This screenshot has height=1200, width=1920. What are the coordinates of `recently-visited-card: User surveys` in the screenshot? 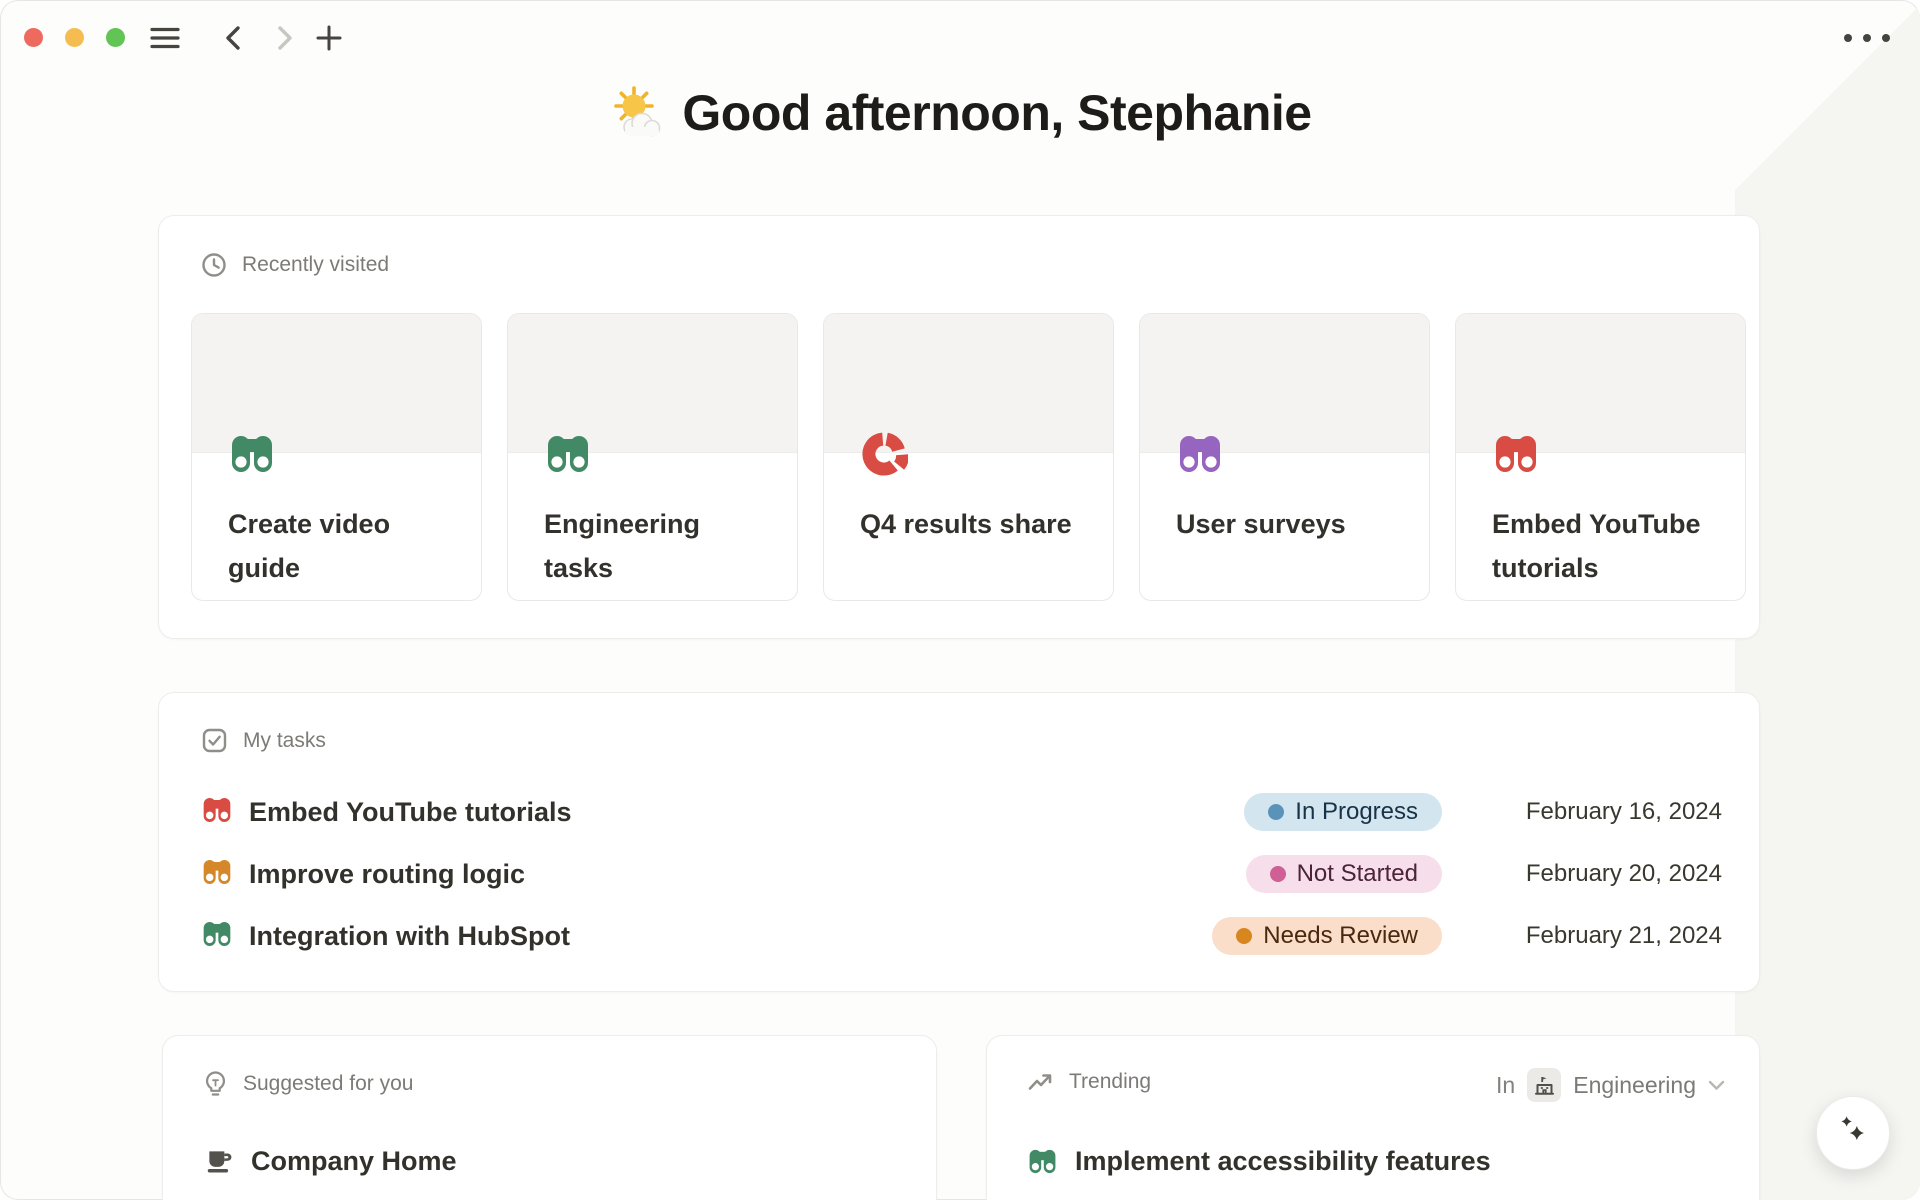 It's located at (1284, 457).